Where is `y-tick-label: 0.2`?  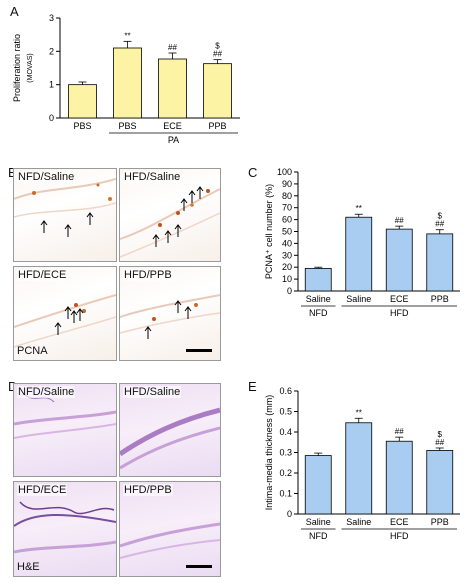 y-tick-label: 0.2 is located at coordinates (285, 473).